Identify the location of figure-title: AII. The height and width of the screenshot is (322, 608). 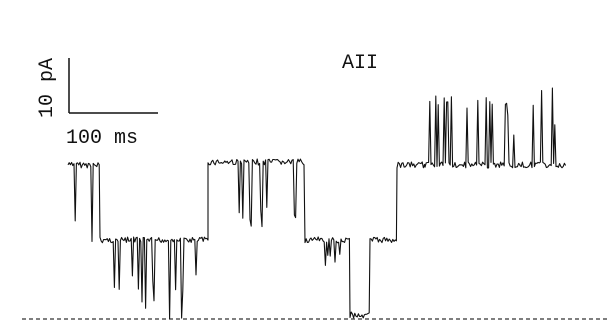
(360, 63).